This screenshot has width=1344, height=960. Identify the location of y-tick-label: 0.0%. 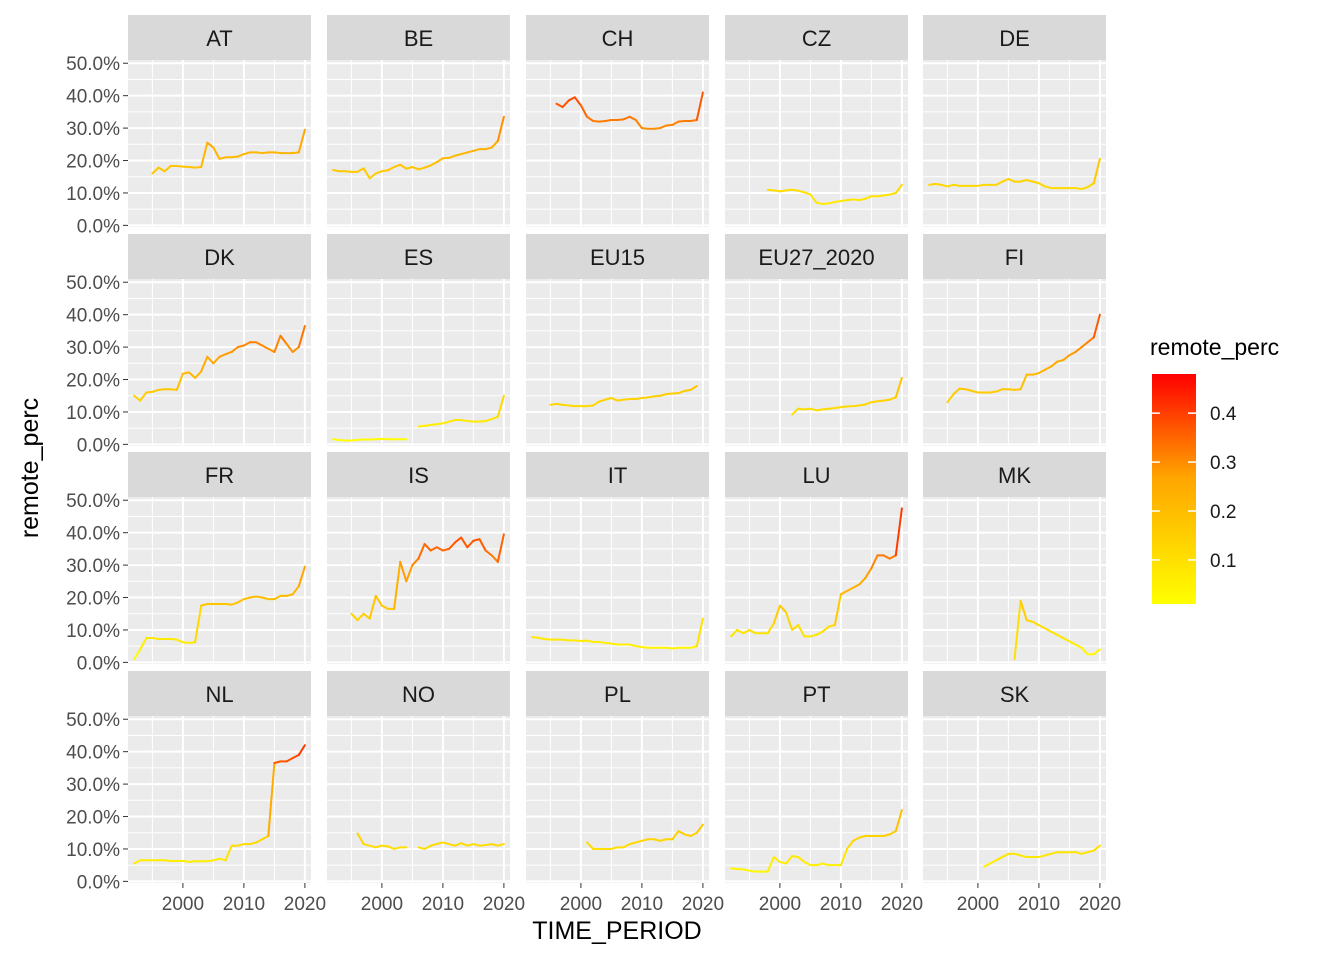
(98, 445).